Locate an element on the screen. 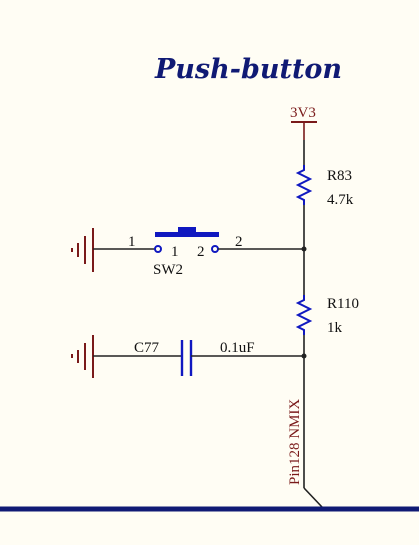 The image size is (419, 545). sw2-pin2-inner: 2 is located at coordinates (201, 252).